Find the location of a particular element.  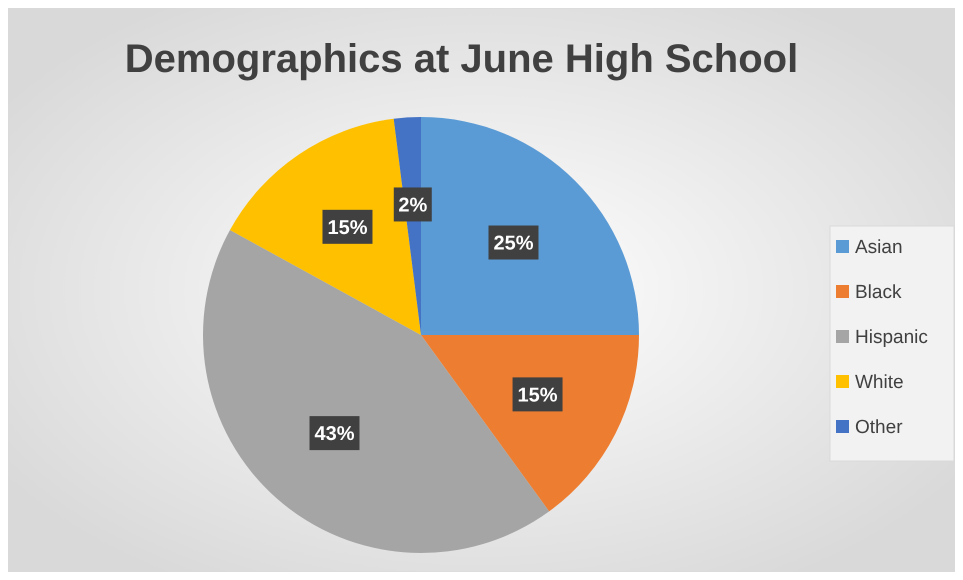

legend-label: Black is located at coordinates (878, 292).